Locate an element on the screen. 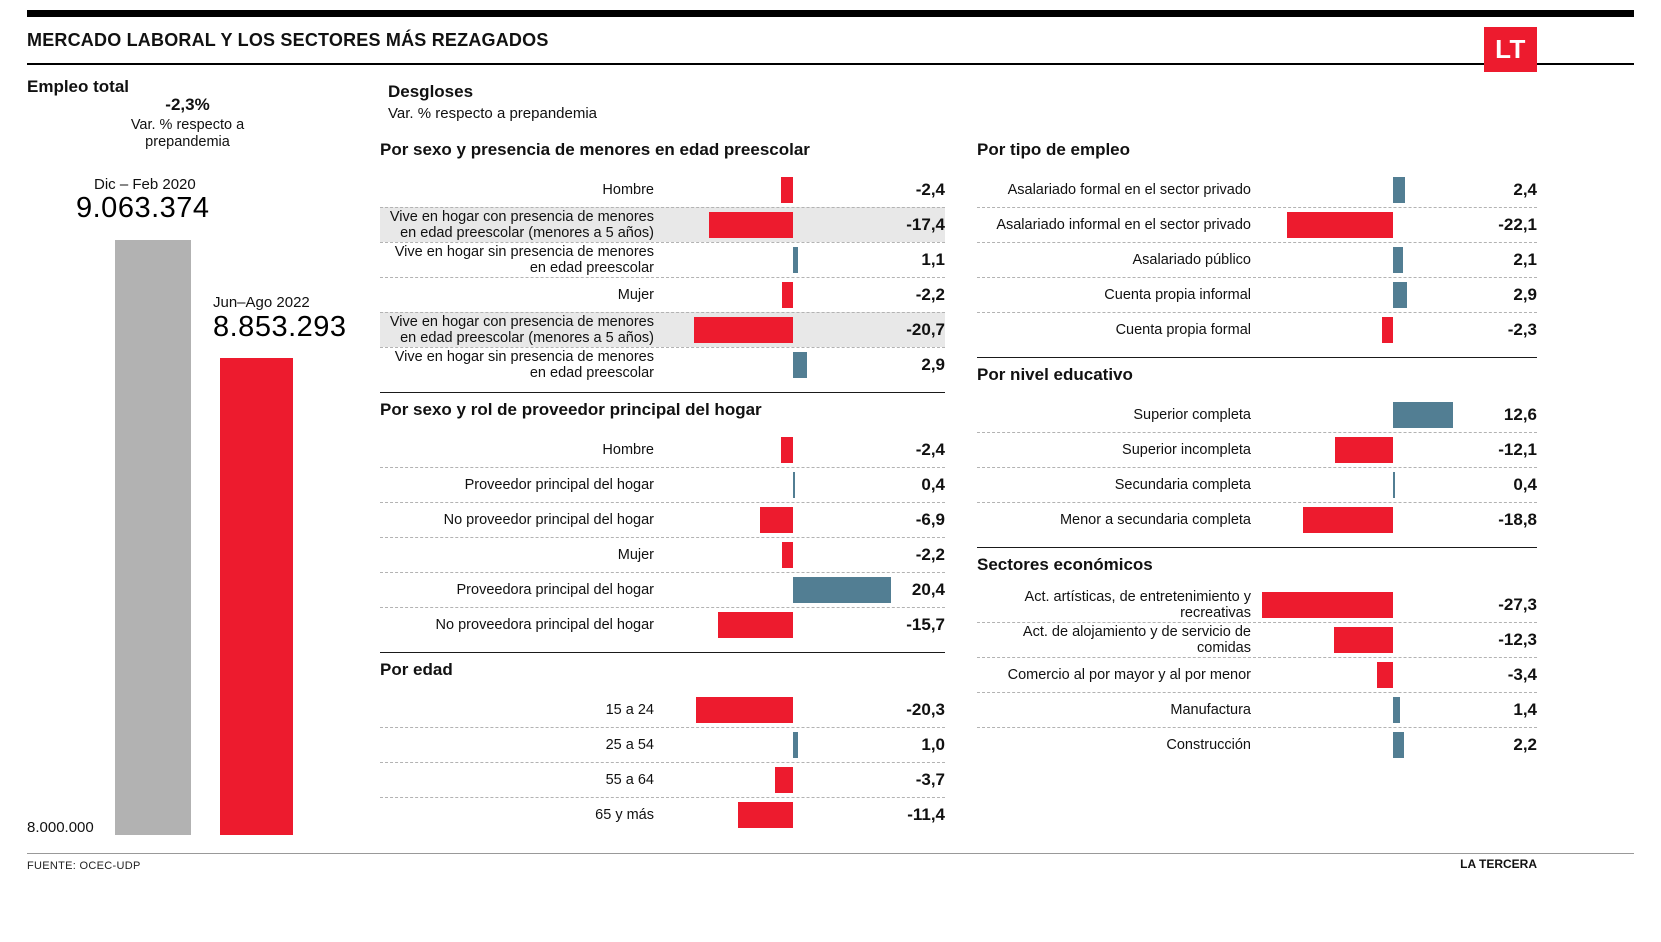 Image resolution: width=1661 pixels, height=942 pixels. bar-zone: -2,3 is located at coordinates (1398, 330).